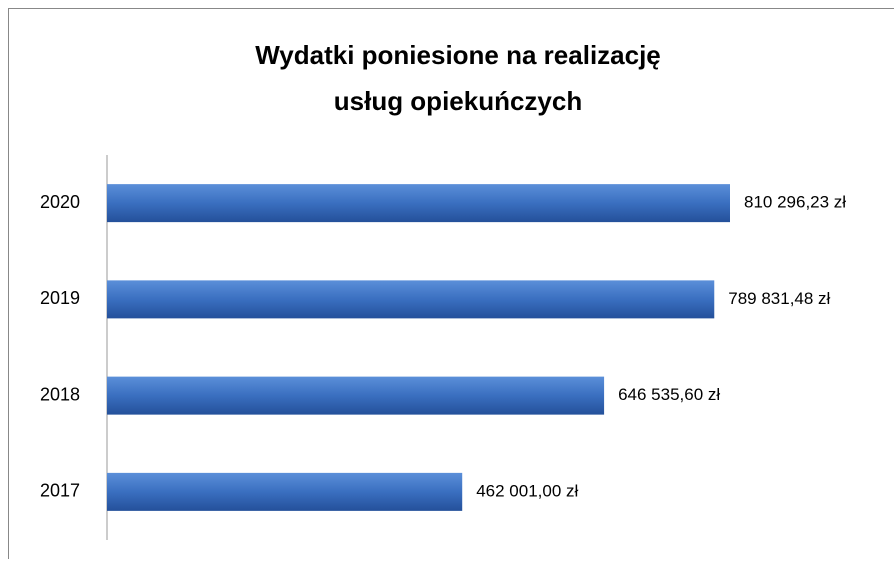 Image resolution: width=894 pixels, height=564 pixels. Describe the element at coordinates (60, 298) in the screenshot. I see `category-label: 2019` at that location.